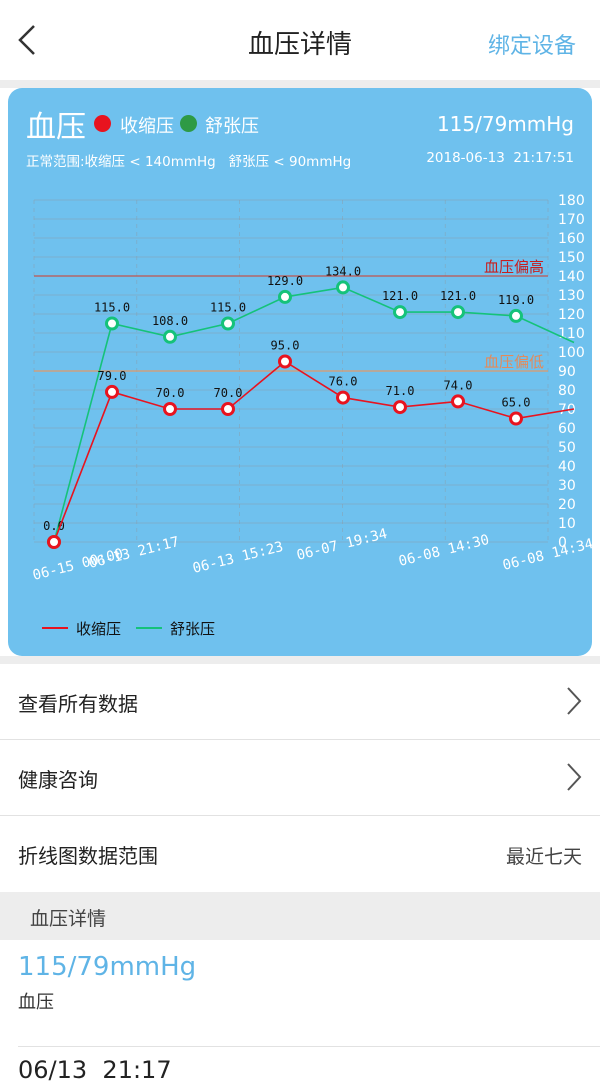  I want to click on systolic-data-label: 76.0, so click(343, 382).